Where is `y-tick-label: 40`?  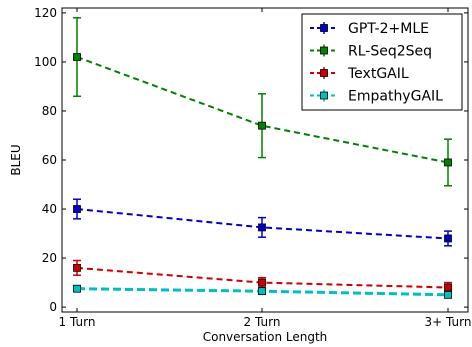 y-tick-label: 40 is located at coordinates (49, 209).